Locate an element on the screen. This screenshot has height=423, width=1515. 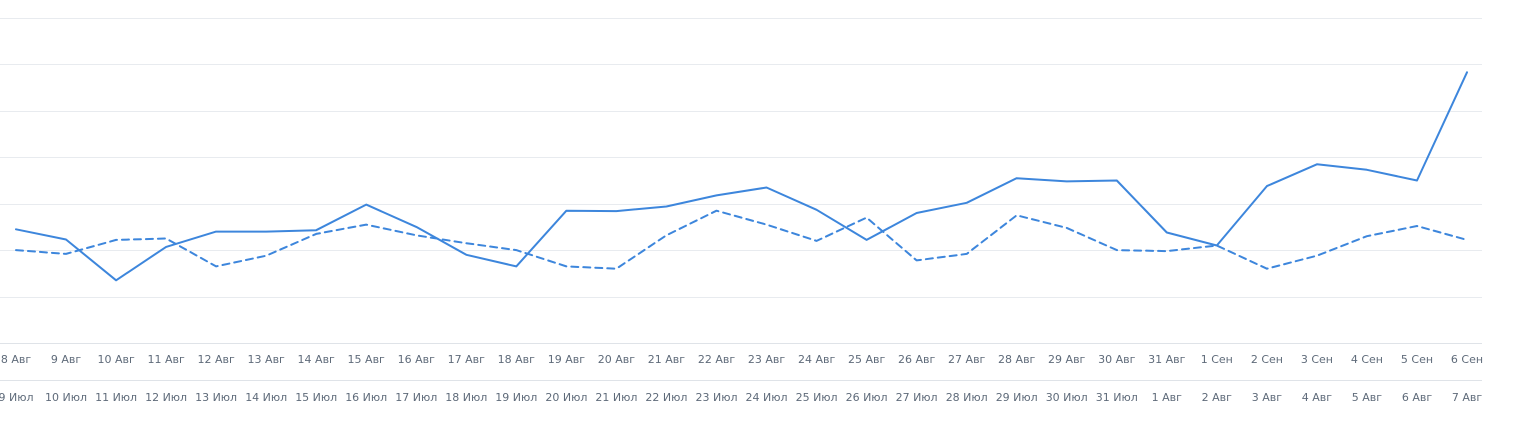
x-tick-label: 29 Авг is located at coordinates (1067, 359).